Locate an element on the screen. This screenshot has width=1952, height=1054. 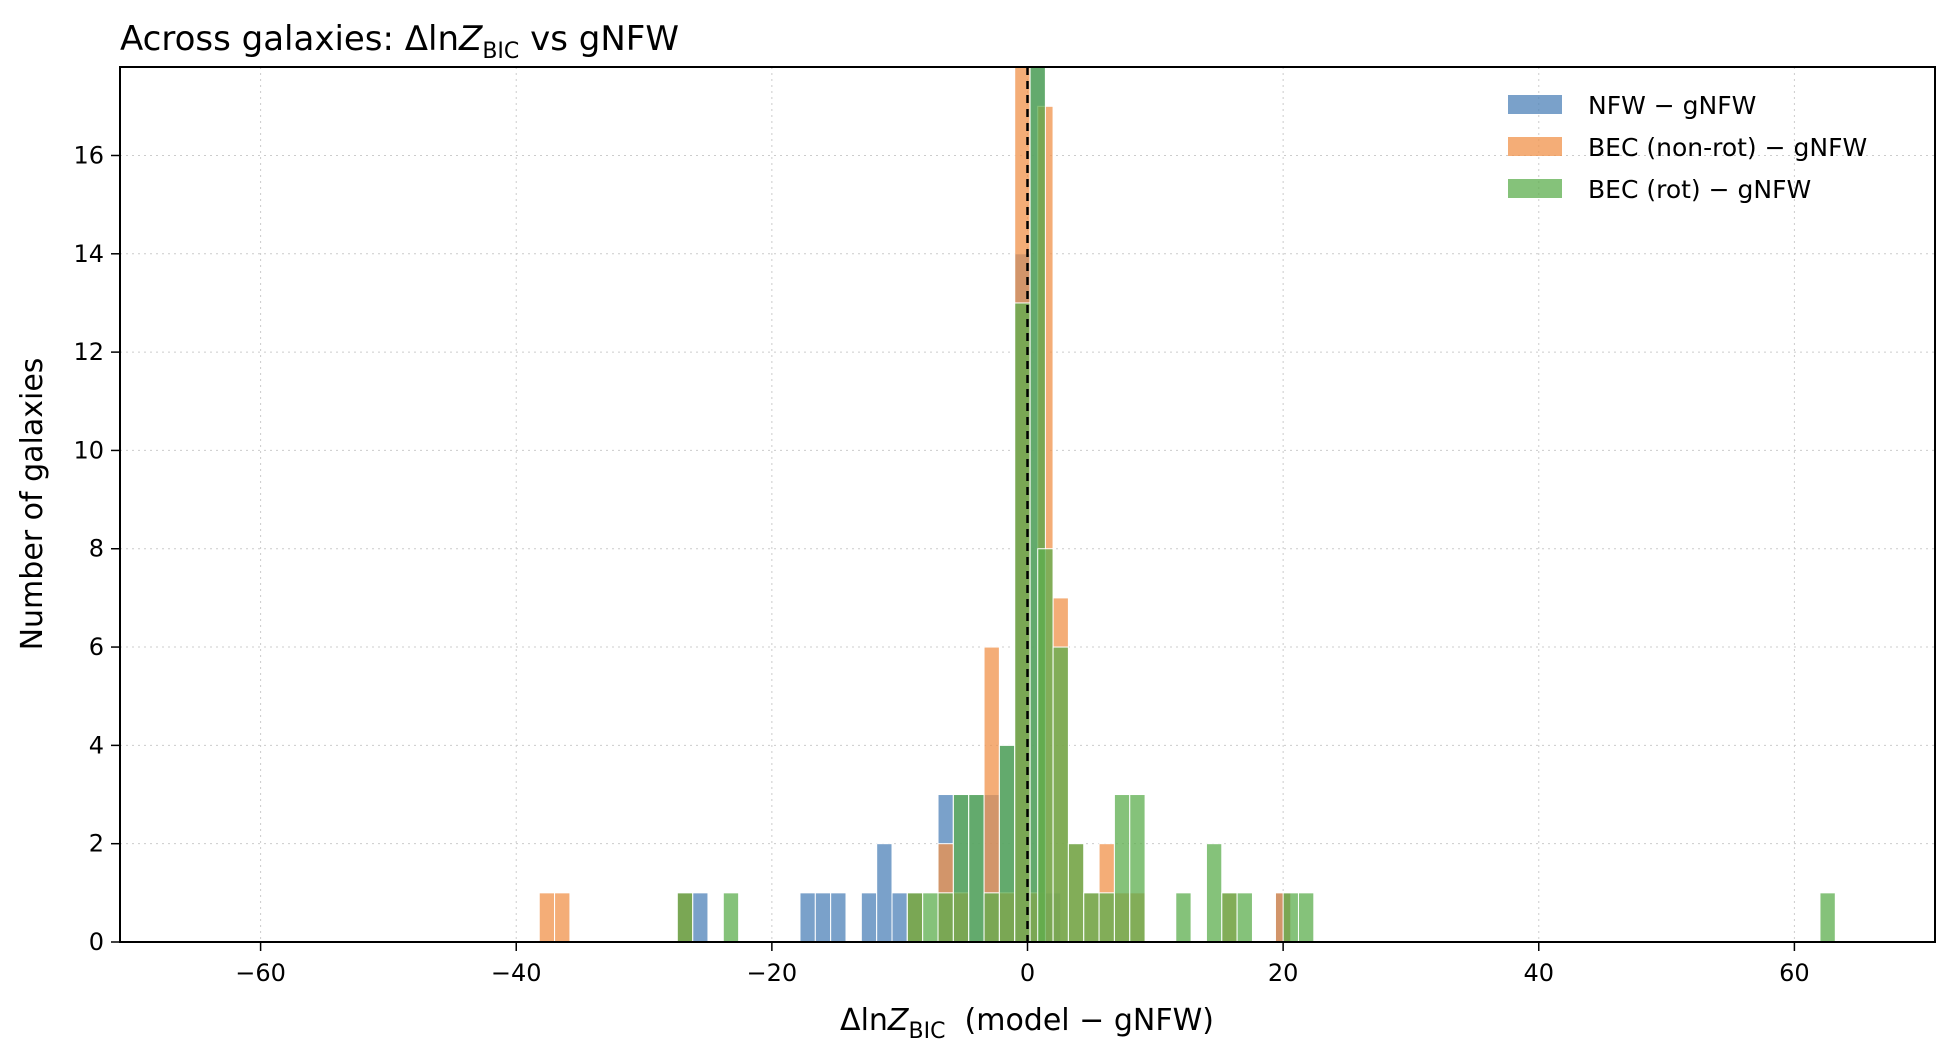
y-tick-label: 12 is located at coordinates (88, 352).